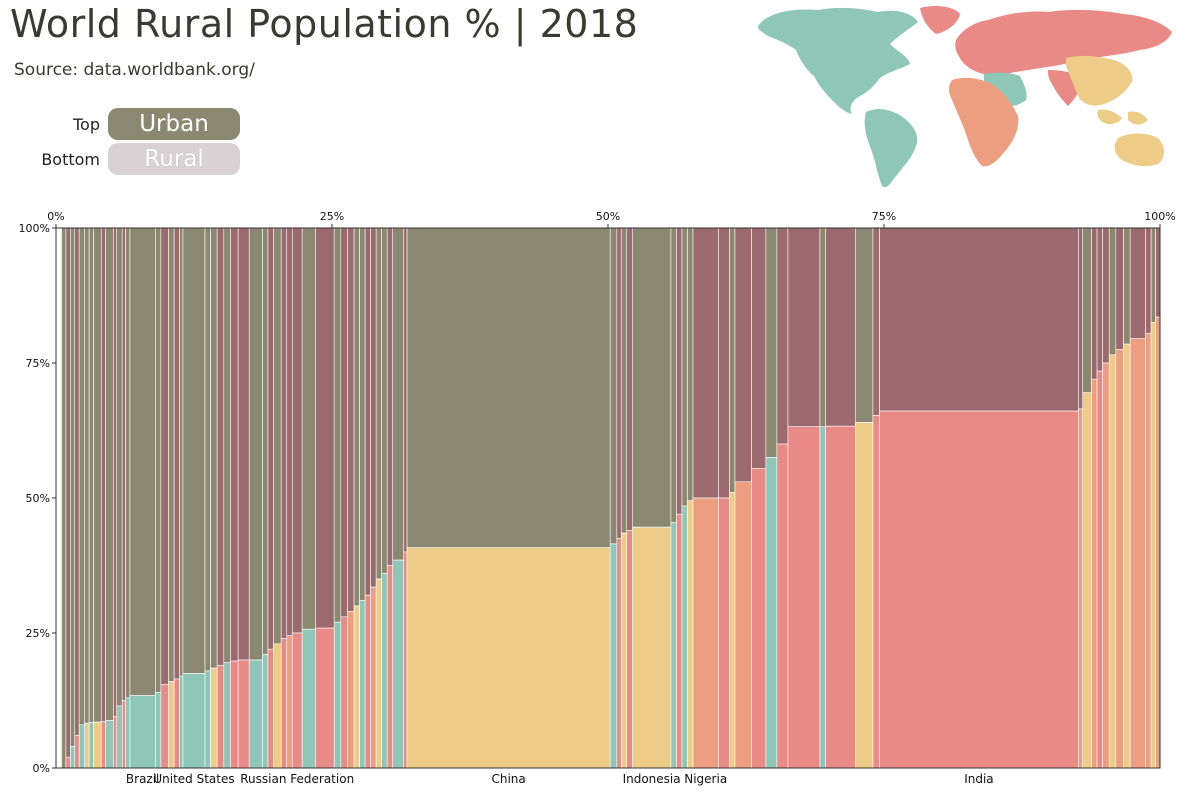  I want to click on y-tick-label-3: 75%, so click(38, 363).